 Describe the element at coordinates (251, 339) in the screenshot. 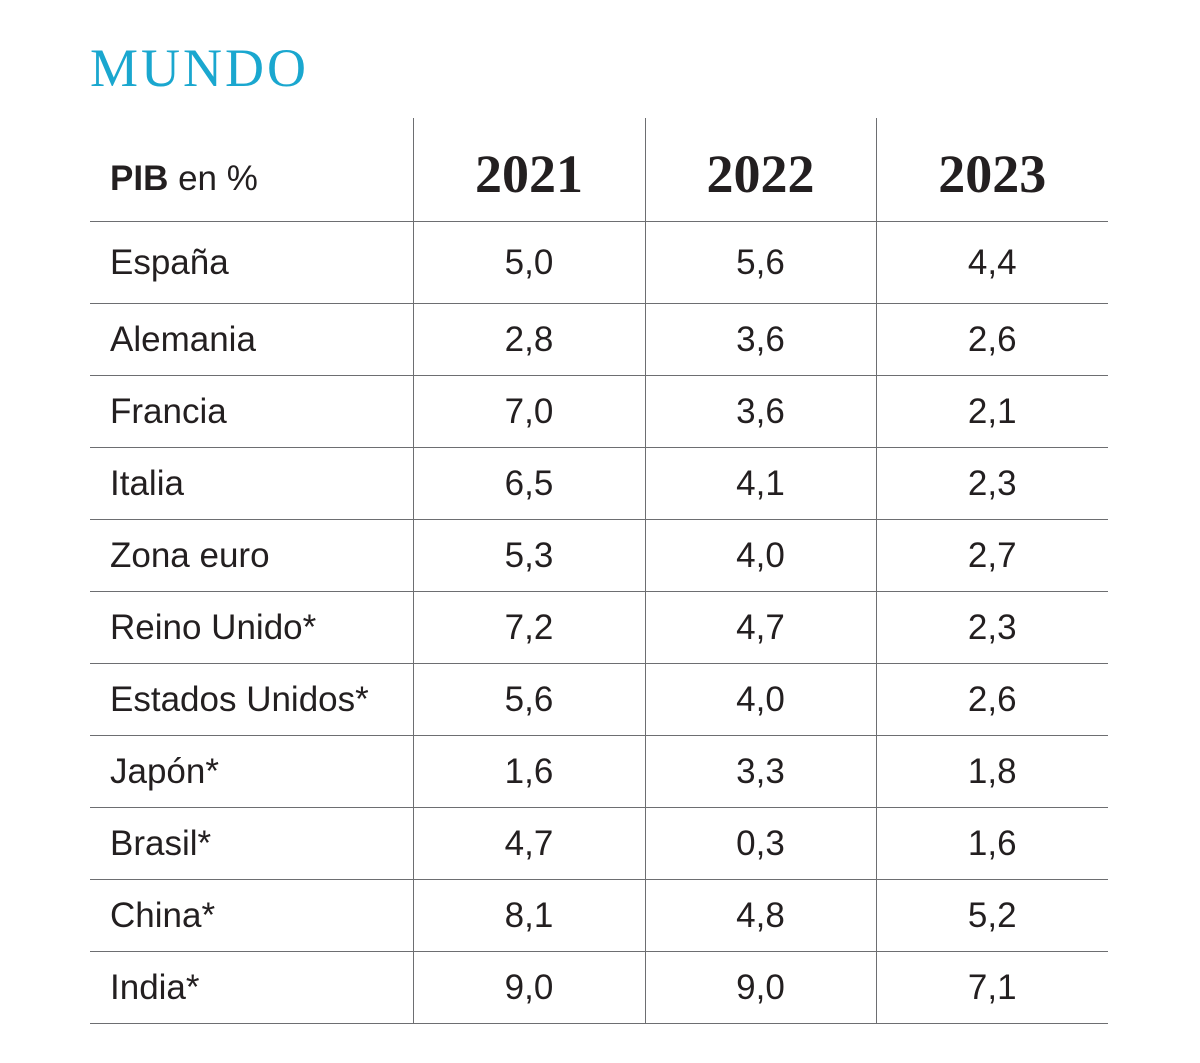

I see `country-cell: Alemania` at that location.